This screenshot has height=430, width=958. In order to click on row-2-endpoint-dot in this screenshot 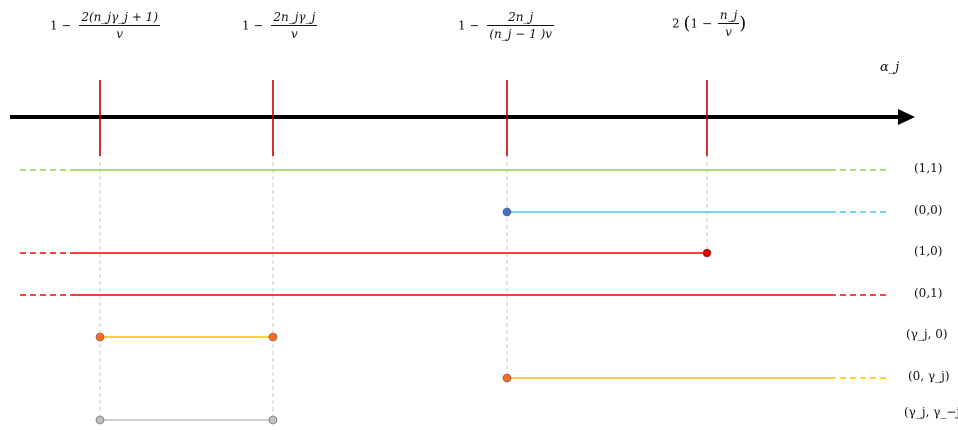, I will do `click(507, 212)`.